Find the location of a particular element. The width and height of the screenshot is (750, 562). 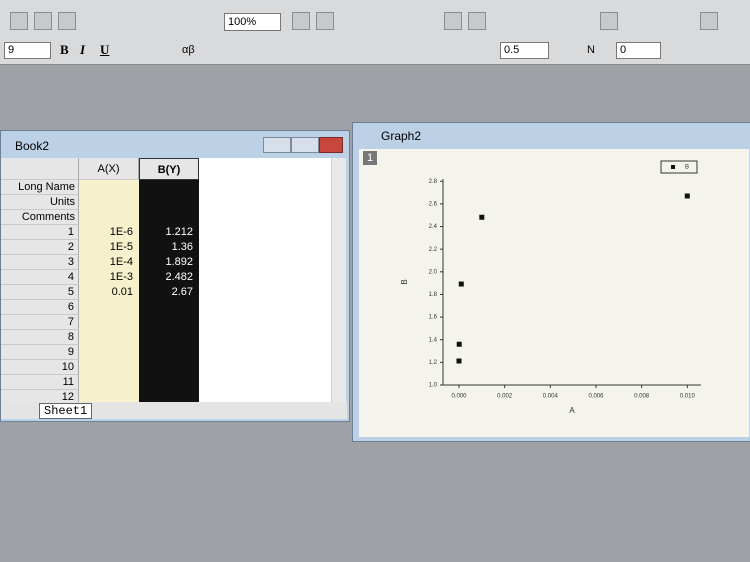

row-header: 10 is located at coordinates (40, 367).